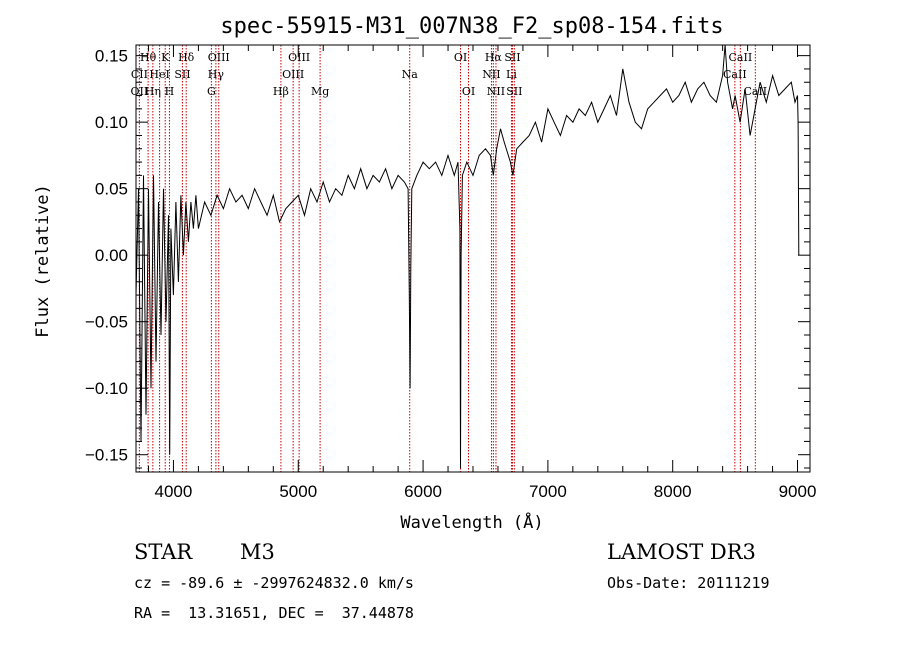  I want to click on y-tick-label: 0.00, so click(111, 255).